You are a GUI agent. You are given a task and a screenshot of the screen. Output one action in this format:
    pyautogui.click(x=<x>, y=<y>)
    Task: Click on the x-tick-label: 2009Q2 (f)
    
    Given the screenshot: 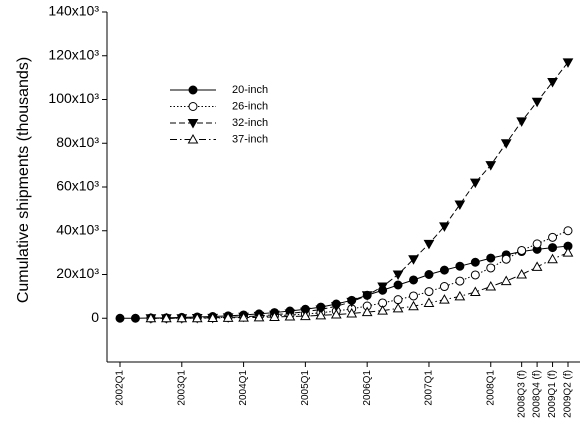 What is the action you would take?
    pyautogui.click(x=568, y=394)
    